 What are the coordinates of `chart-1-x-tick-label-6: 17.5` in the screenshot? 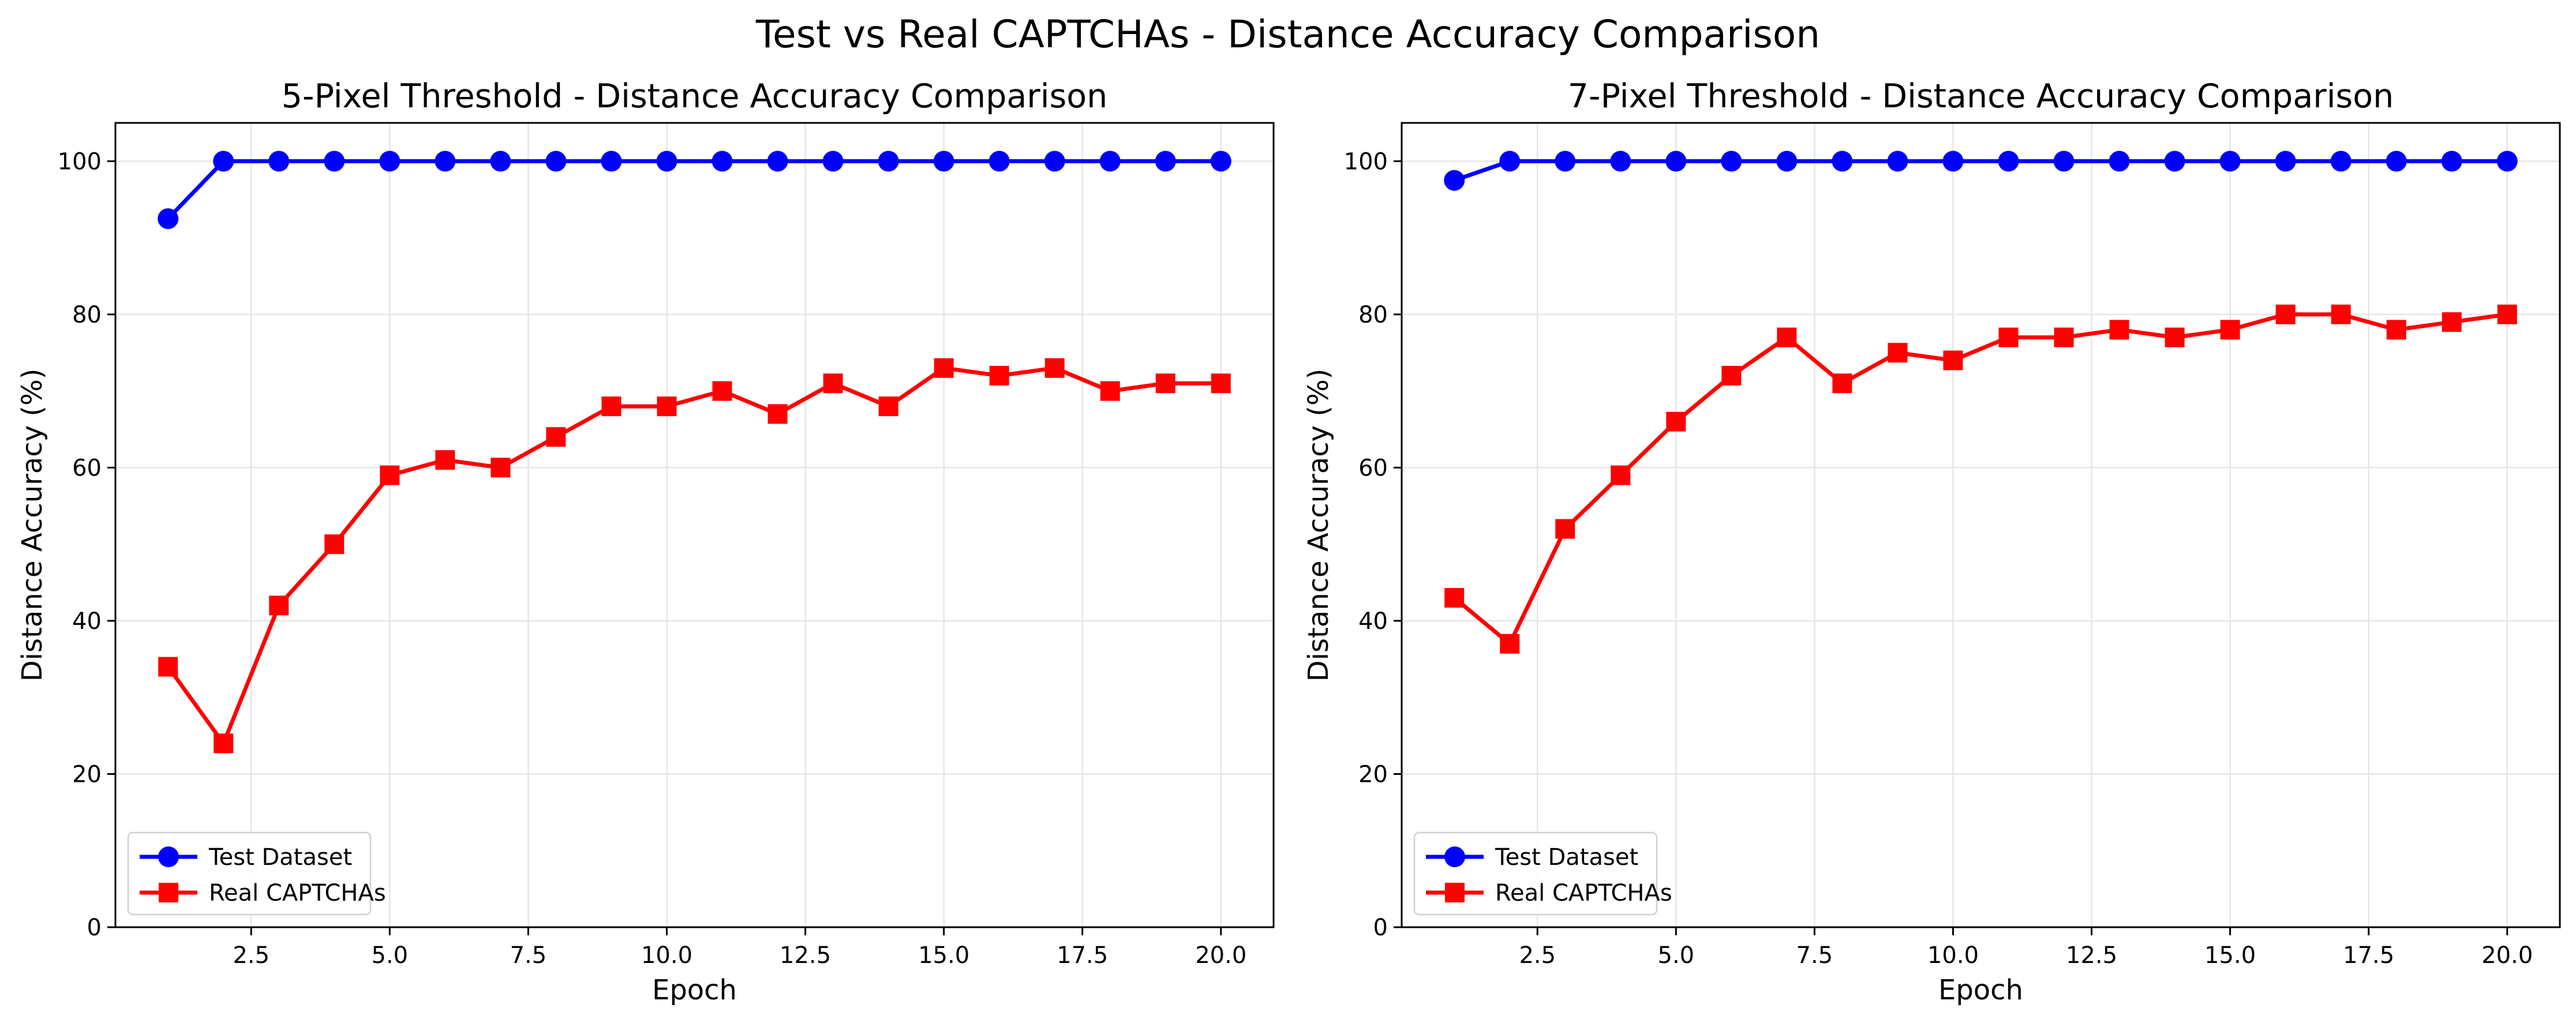 It's located at (1082, 955).